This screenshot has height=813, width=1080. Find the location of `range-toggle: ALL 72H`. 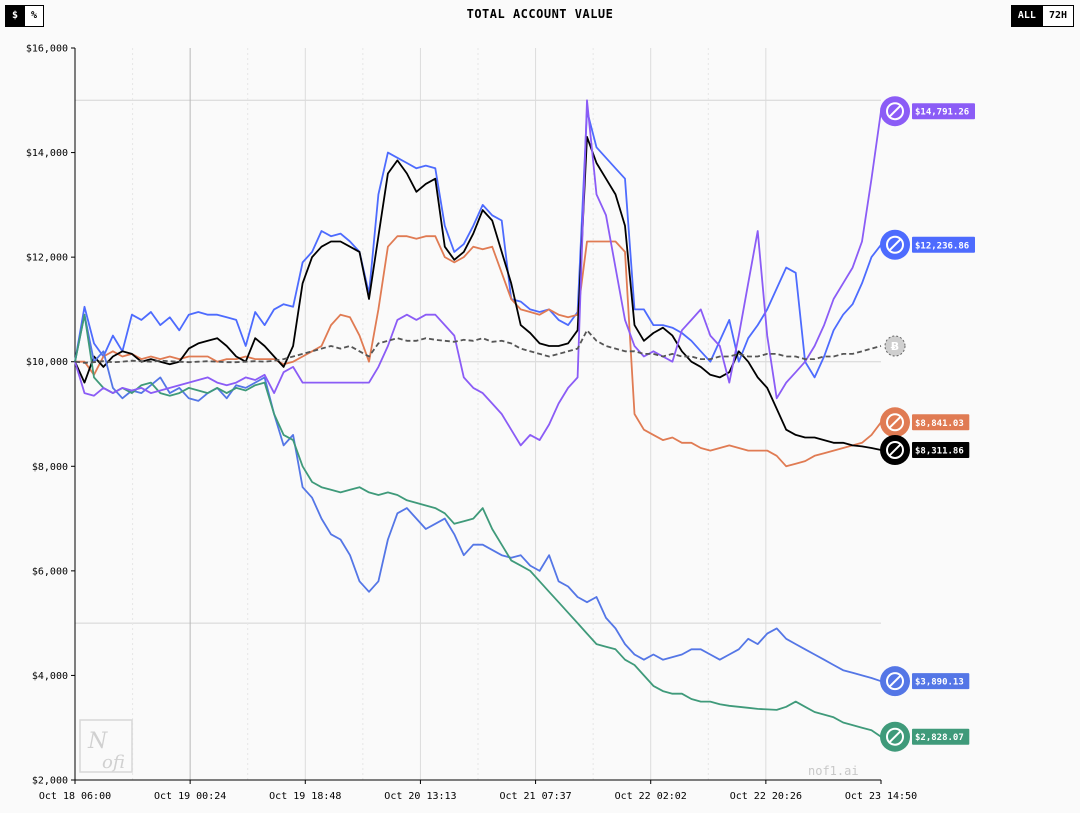

range-toggle: ALL 72H is located at coordinates (1042, 16).